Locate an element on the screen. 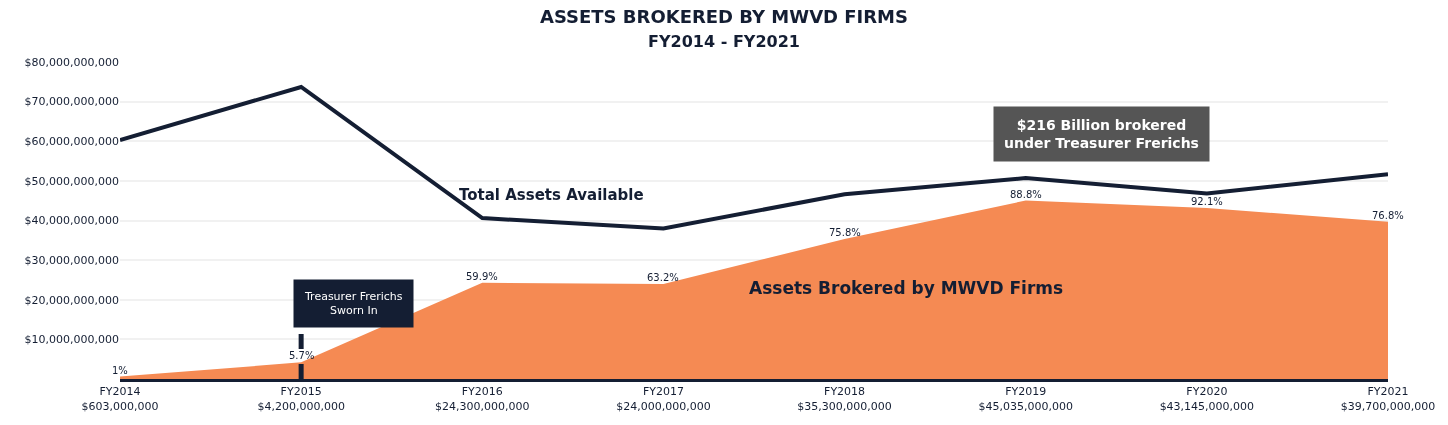 This screenshot has height=425, width=1448. x-tick-label: FY2014 $603,000,000 is located at coordinates (120, 399).